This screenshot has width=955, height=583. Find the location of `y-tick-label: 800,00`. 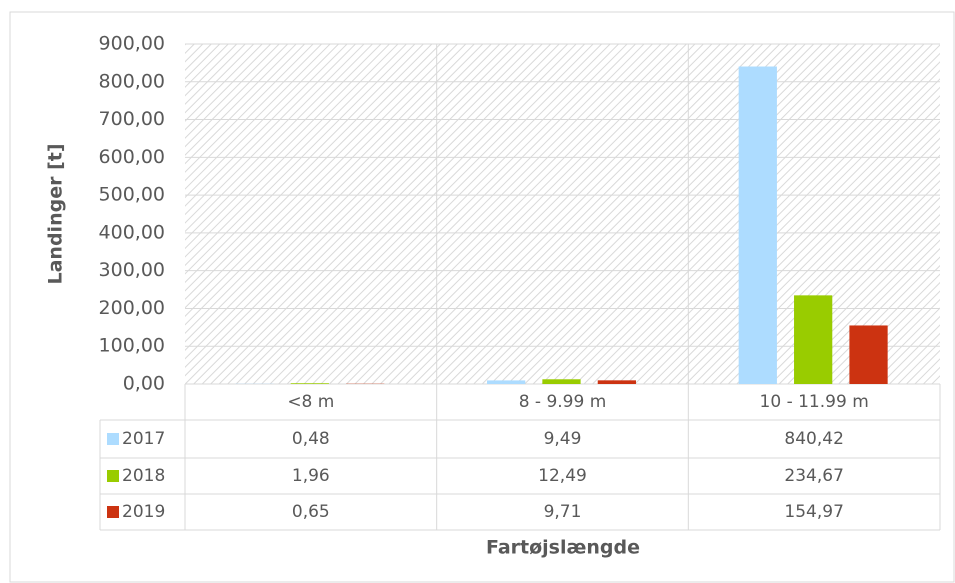

y-tick-label: 800,00 is located at coordinates (132, 81).